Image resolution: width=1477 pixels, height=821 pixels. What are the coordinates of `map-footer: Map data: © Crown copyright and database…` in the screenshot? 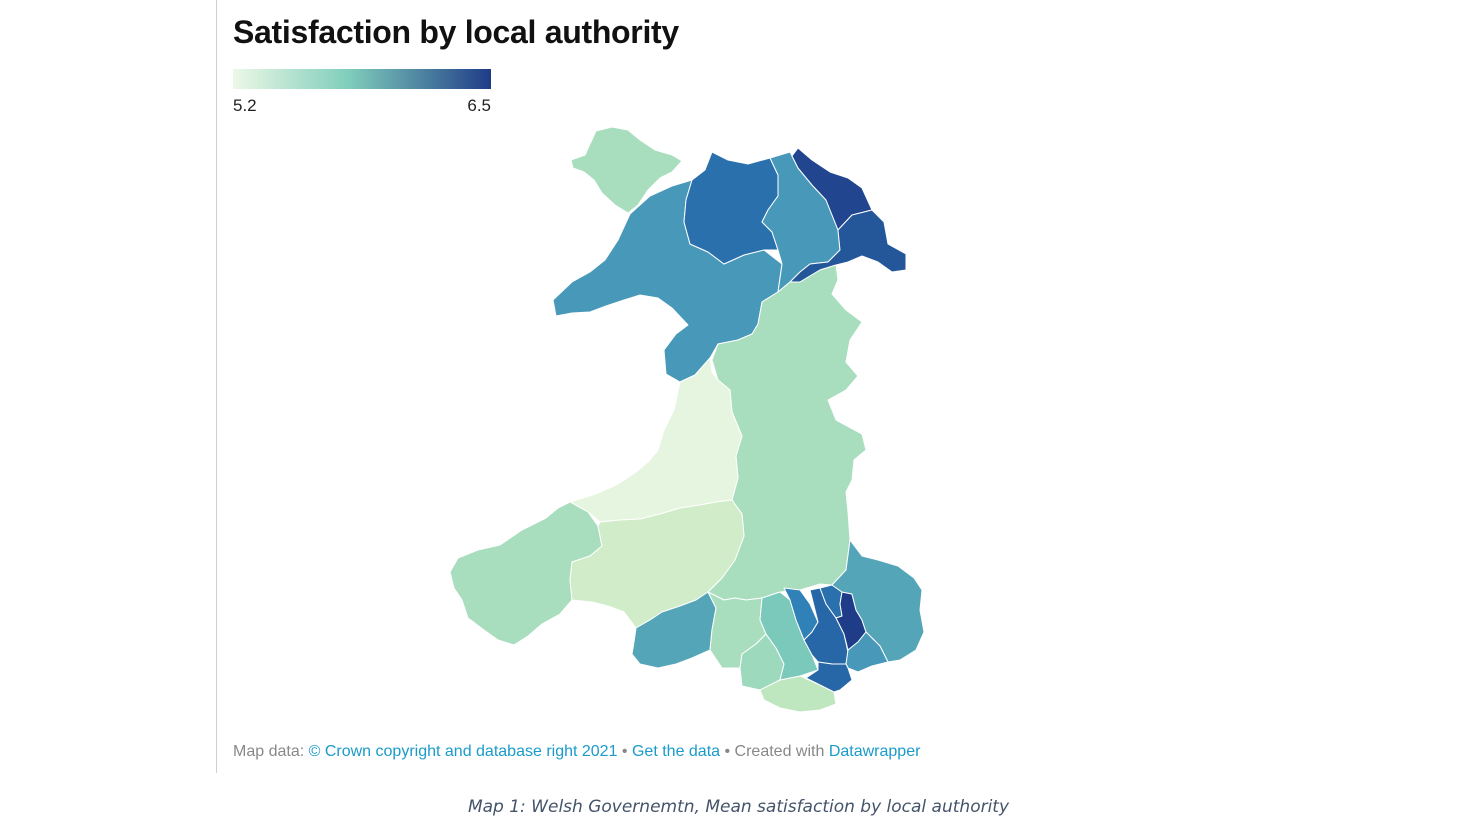 It's located at (576, 752).